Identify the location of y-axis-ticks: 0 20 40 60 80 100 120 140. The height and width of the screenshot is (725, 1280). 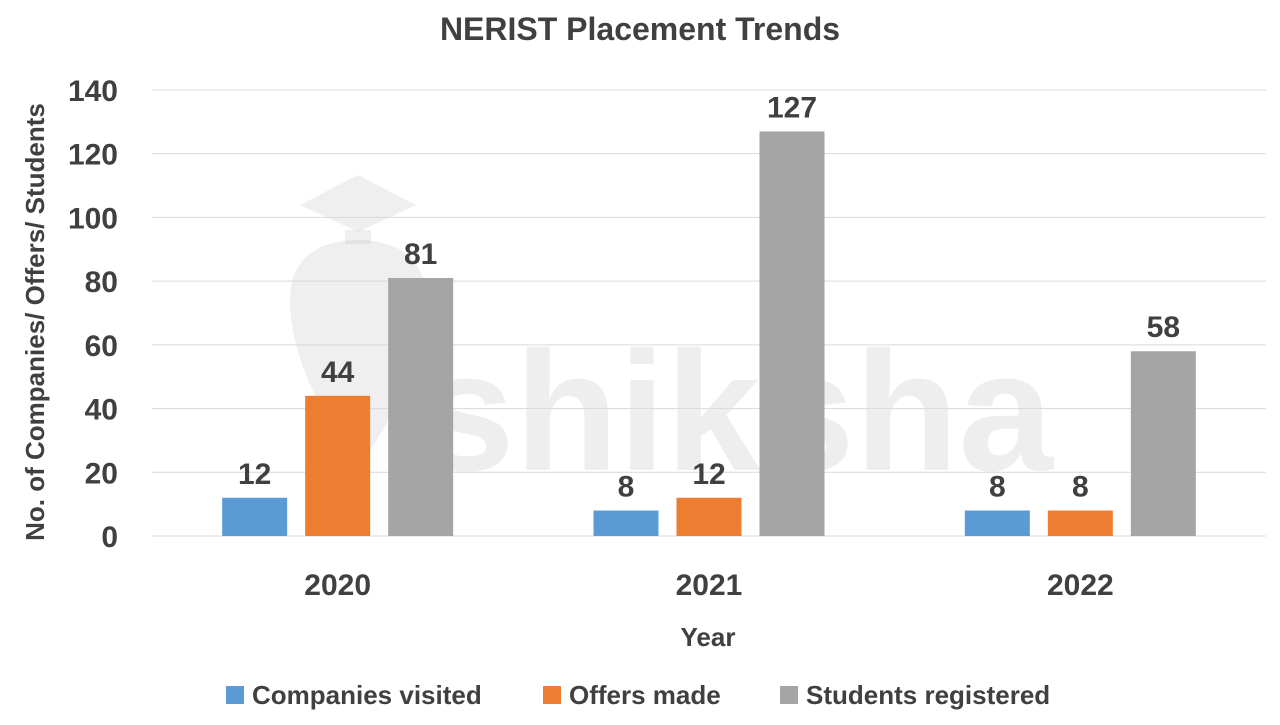
(93, 314).